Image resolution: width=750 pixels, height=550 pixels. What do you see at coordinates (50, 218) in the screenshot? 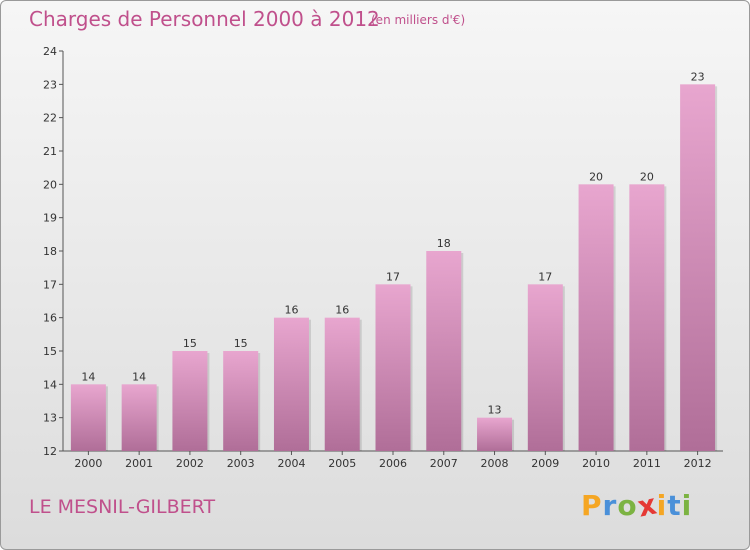
I see `y-tick-label: 19` at bounding box center [50, 218].